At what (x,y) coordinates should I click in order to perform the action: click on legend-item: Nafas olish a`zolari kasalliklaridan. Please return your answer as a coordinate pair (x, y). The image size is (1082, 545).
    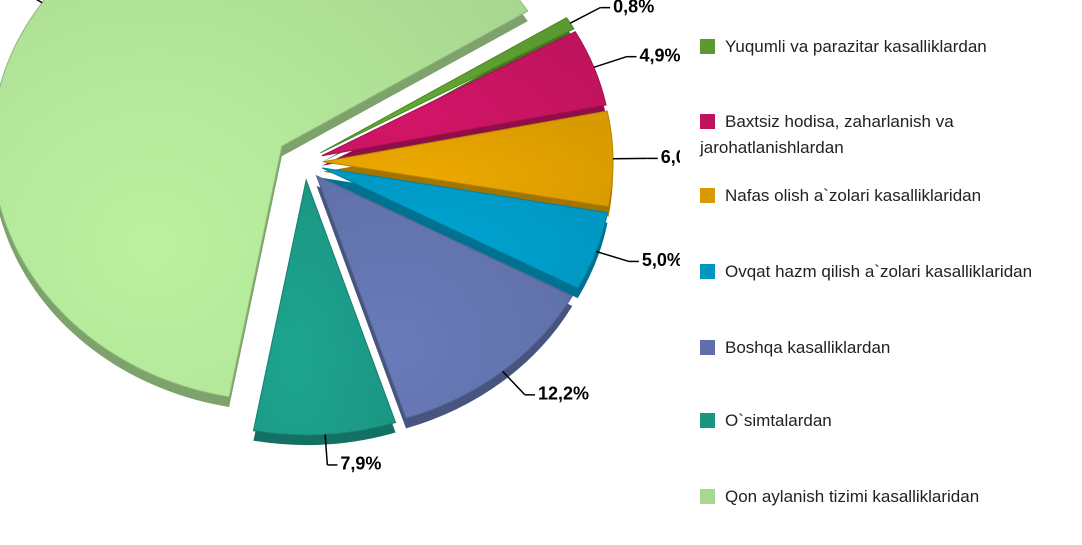
    Looking at the image, I should click on (880, 196).